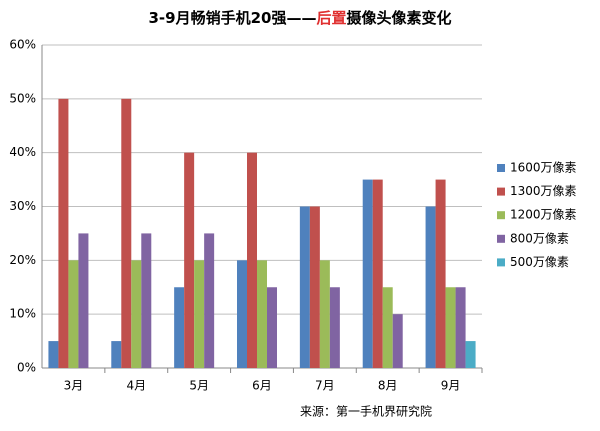 The width and height of the screenshot is (600, 431). What do you see at coordinates (262, 386) in the screenshot?
I see `x-tick-label: 6月` at bounding box center [262, 386].